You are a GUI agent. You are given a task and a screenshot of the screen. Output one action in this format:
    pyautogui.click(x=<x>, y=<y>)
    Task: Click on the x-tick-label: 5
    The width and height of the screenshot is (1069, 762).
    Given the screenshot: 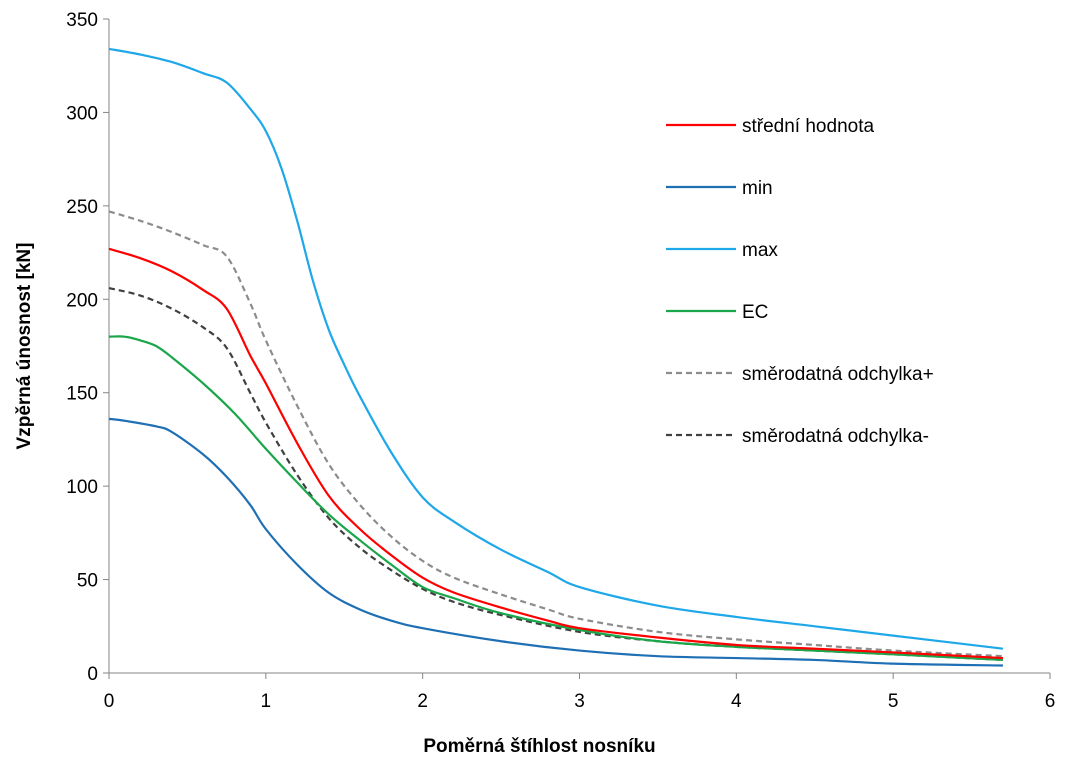 What is the action you would take?
    pyautogui.click(x=893, y=701)
    